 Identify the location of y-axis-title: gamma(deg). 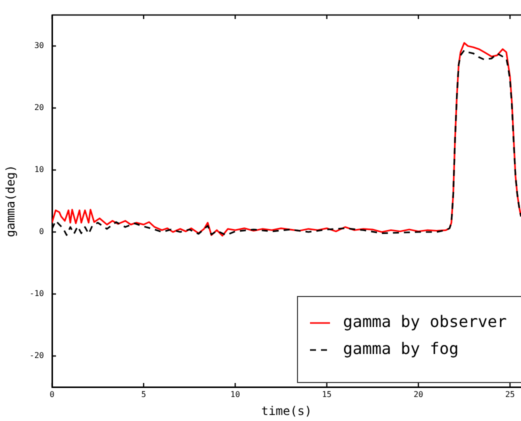
(10, 201).